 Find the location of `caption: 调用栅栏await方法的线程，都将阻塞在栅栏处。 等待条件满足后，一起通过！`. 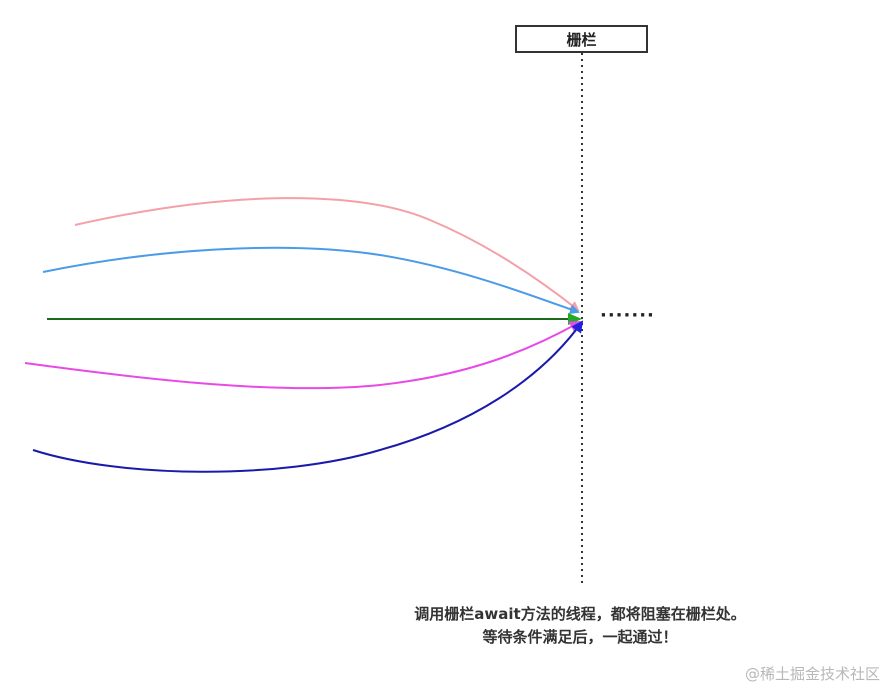

caption: 调用栅栏await方法的线程，都将阻塞在栅栏处。 等待条件满足后，一起通过！ is located at coordinates (580, 626).